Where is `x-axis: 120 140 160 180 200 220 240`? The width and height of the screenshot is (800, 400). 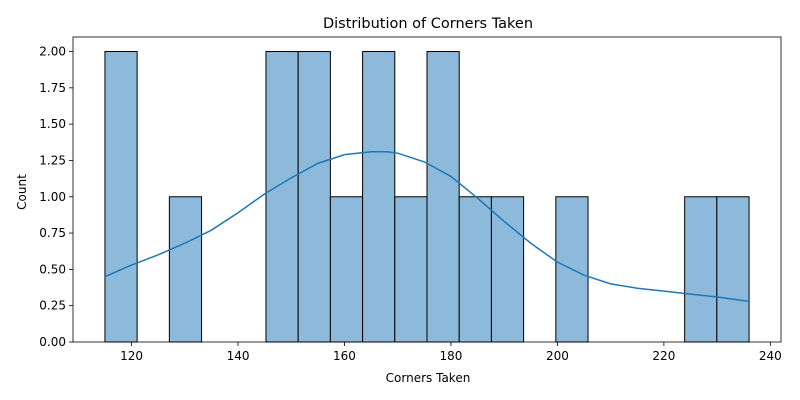 x-axis: 120 140 160 180 200 220 240 is located at coordinates (451, 352).